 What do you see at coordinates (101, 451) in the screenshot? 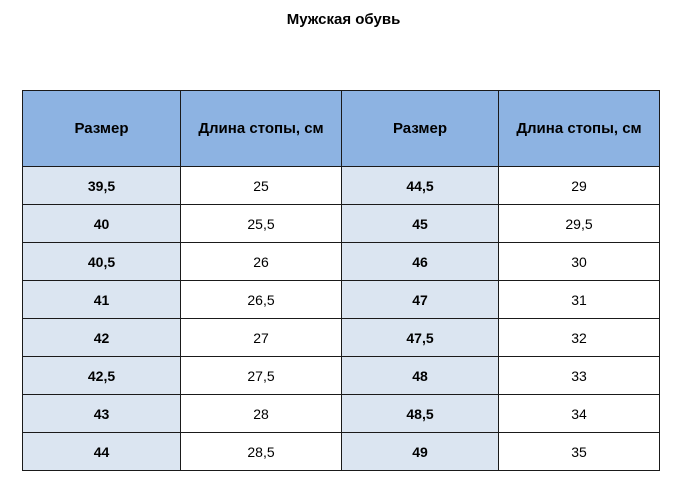
I see `size-cell: 44` at bounding box center [101, 451].